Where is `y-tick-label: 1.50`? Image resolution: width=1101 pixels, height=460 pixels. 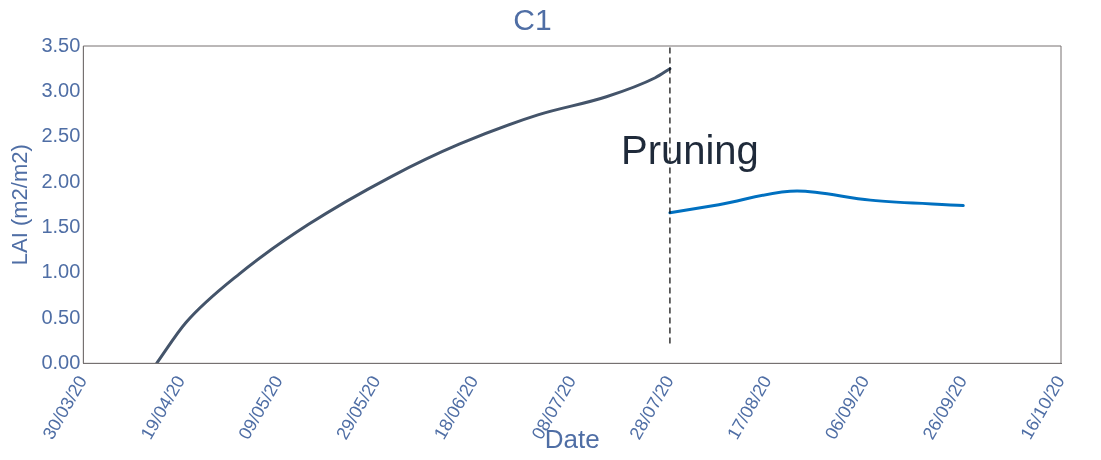
y-tick-label: 1.50 is located at coordinates (61, 225).